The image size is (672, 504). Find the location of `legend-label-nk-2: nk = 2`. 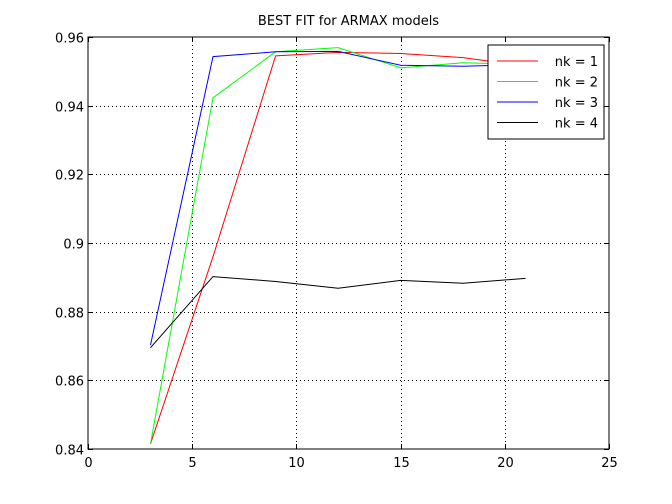

legend-label-nk-2: nk = 2 is located at coordinates (576, 83).